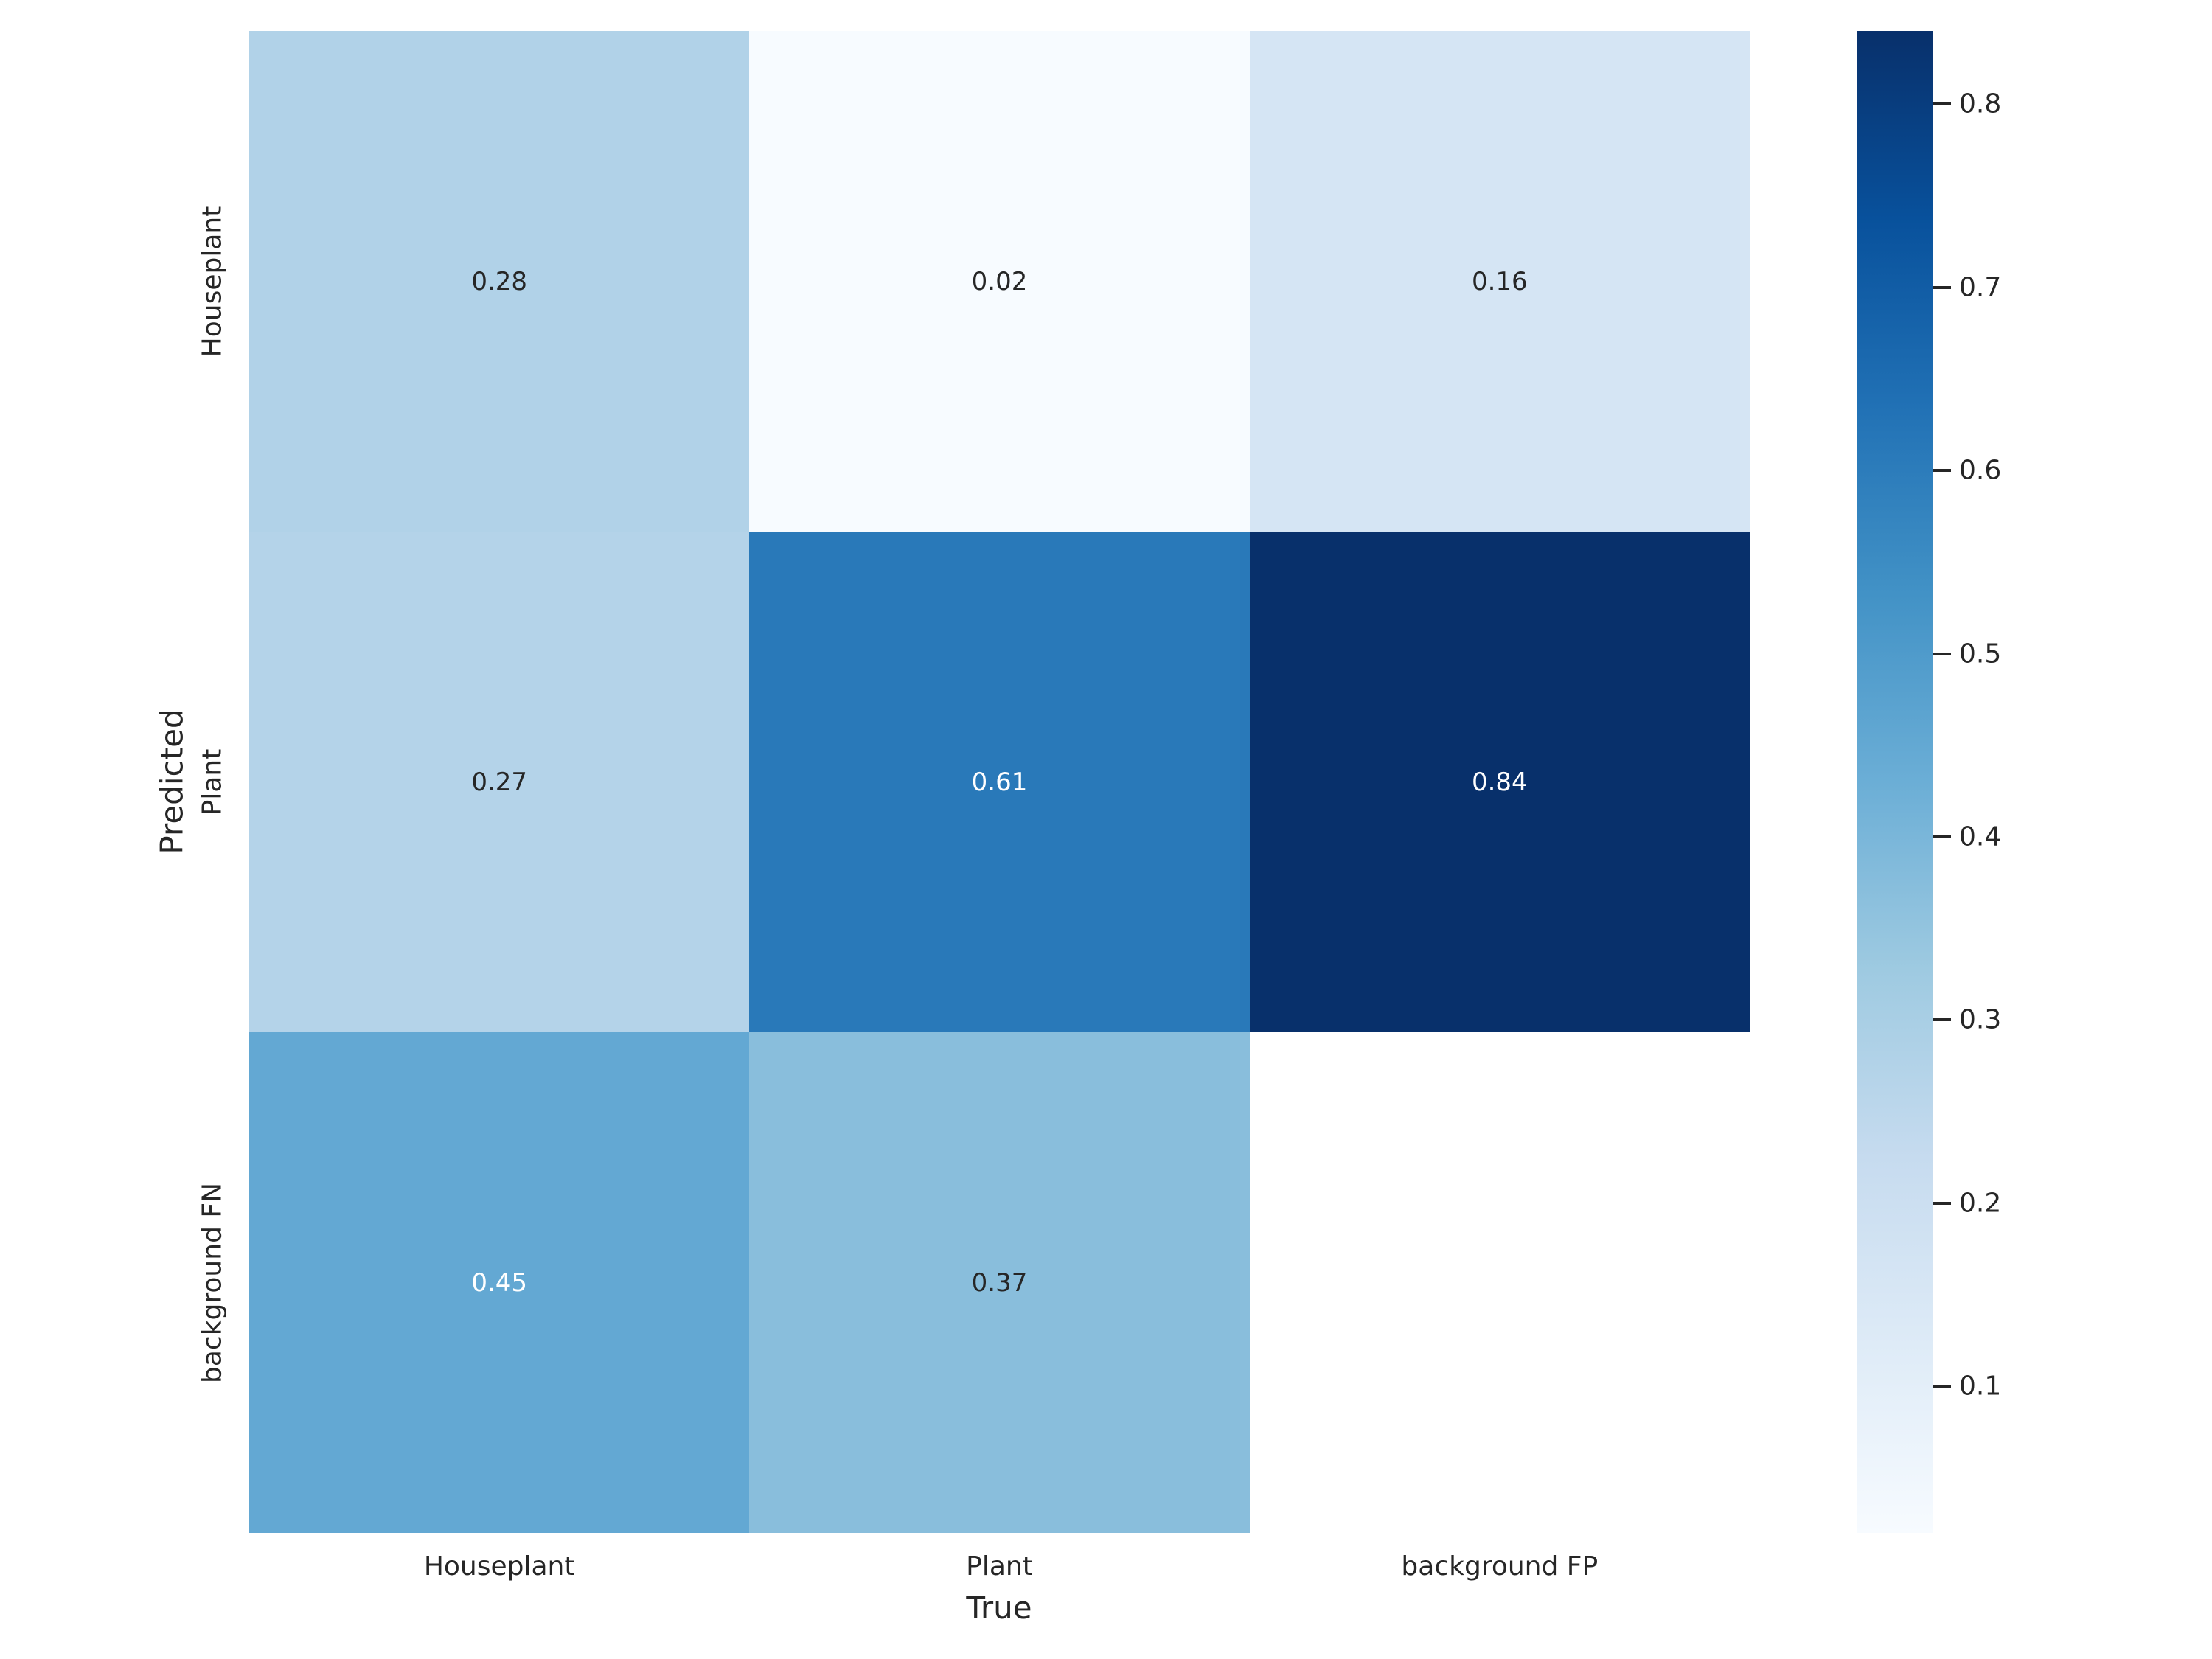 Image resolution: width=2212 pixels, height=1659 pixels. I want to click on colorbar-tick-label: 0.2, so click(1980, 1203).